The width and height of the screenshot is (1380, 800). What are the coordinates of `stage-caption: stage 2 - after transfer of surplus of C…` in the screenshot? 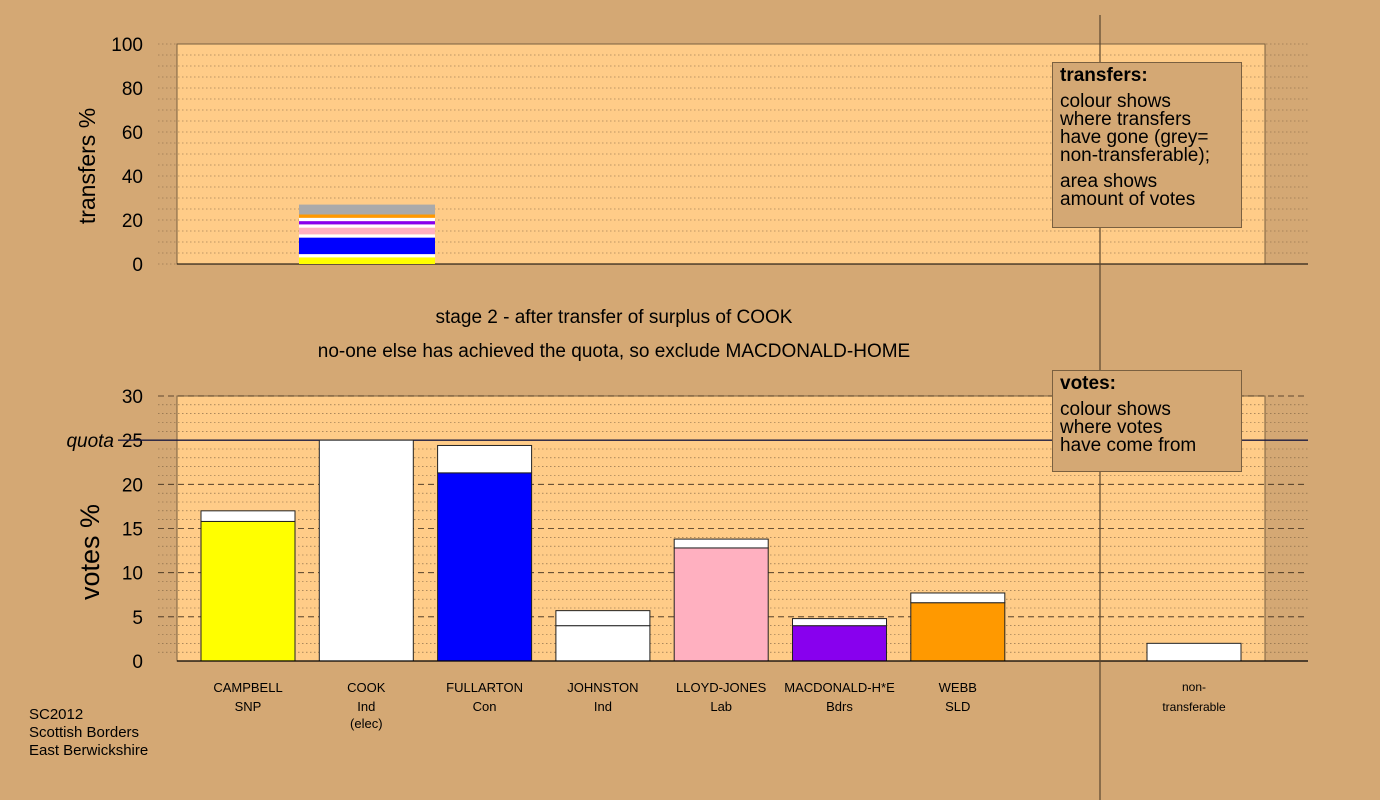 It's located at (614, 317).